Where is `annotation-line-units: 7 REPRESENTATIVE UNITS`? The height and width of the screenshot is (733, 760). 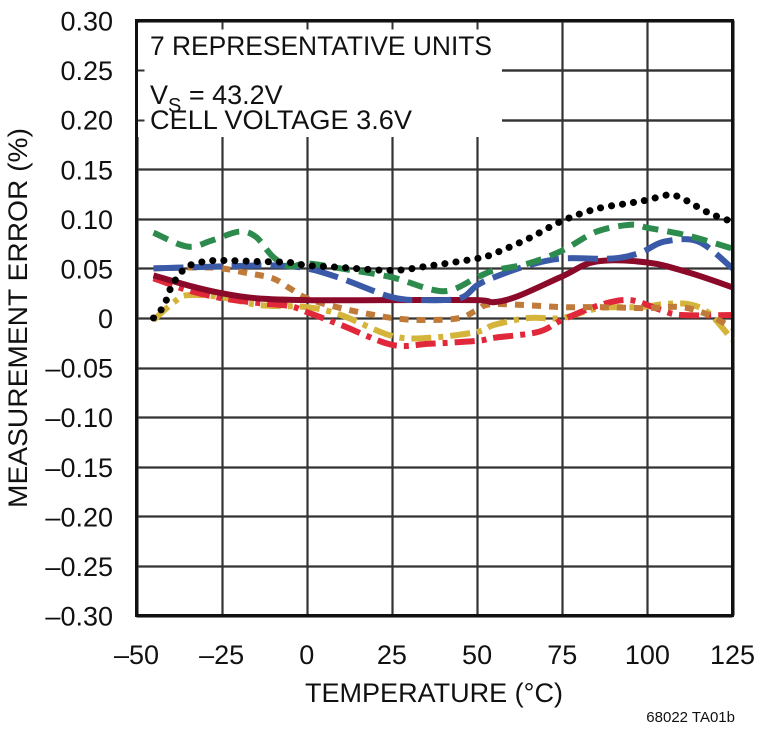
annotation-line-units: 7 REPRESENTATIVE UNITS is located at coordinates (321, 46).